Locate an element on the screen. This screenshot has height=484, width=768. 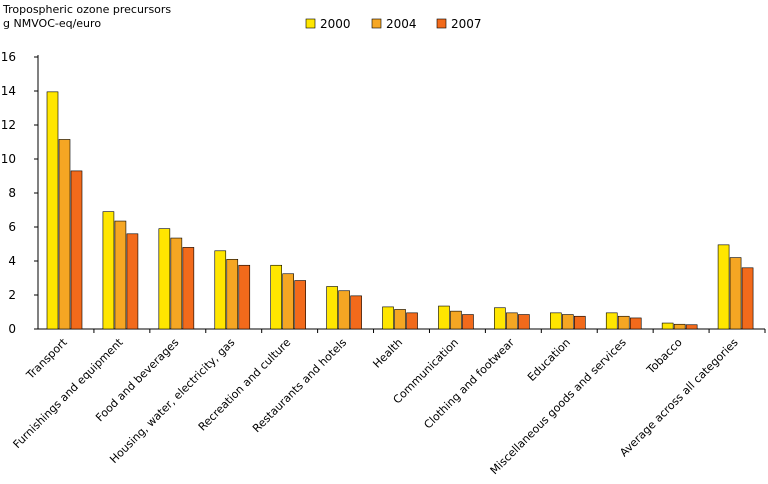
x-category-label: Transport is located at coordinates (46, 358).